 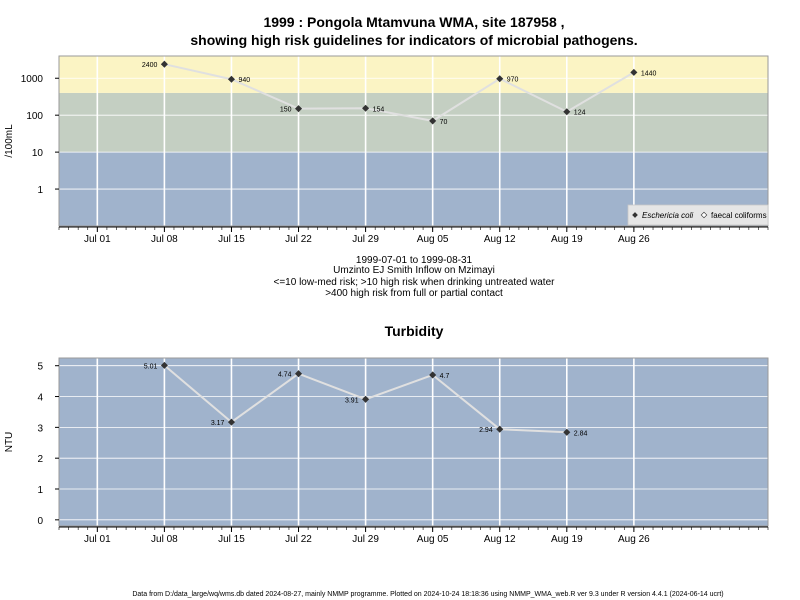 I want to click on note-date-range: 1999-07-01 to 1999-08-31, so click(x=414, y=260).